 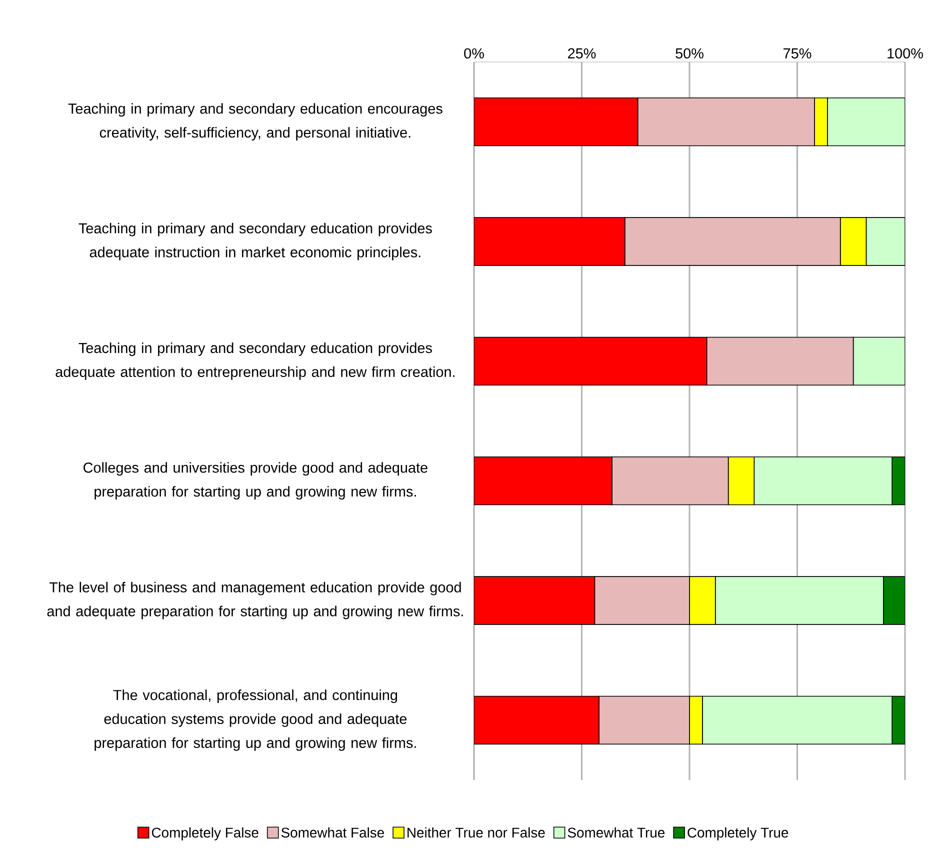 I want to click on y-tick-label: Teaching in primary and secondary education provides adequate attention to entrepreneurship and new firm creation., so click(x=255, y=361).